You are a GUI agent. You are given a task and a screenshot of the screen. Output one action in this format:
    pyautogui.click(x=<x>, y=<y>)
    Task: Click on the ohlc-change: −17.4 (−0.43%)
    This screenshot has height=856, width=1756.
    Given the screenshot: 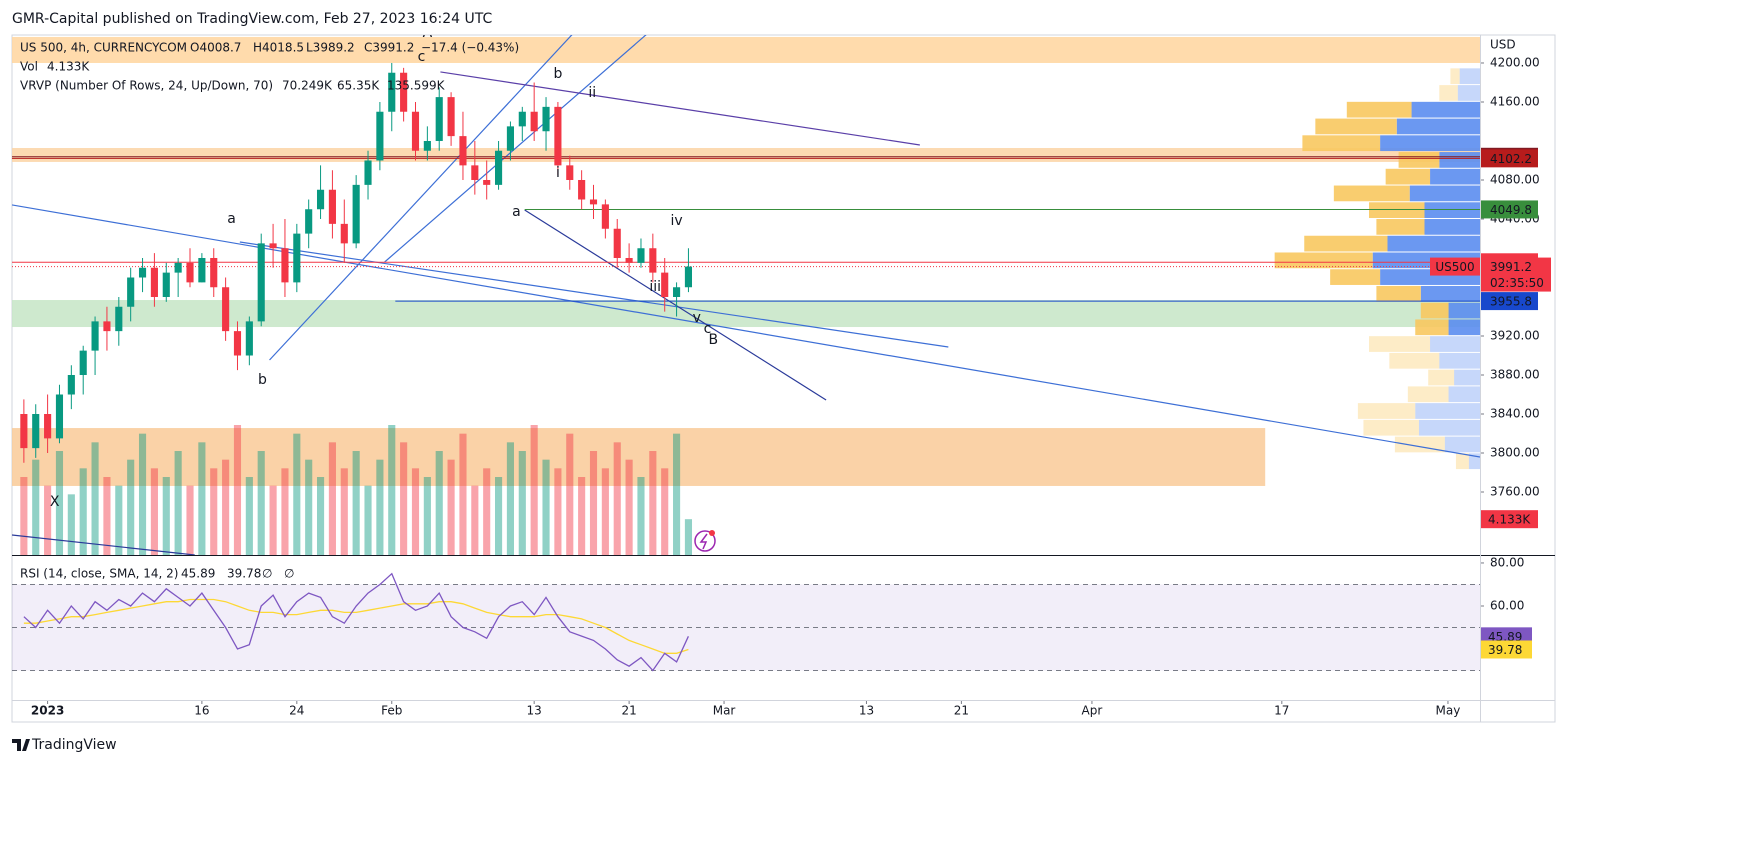 What is the action you would take?
    pyautogui.click(x=470, y=48)
    